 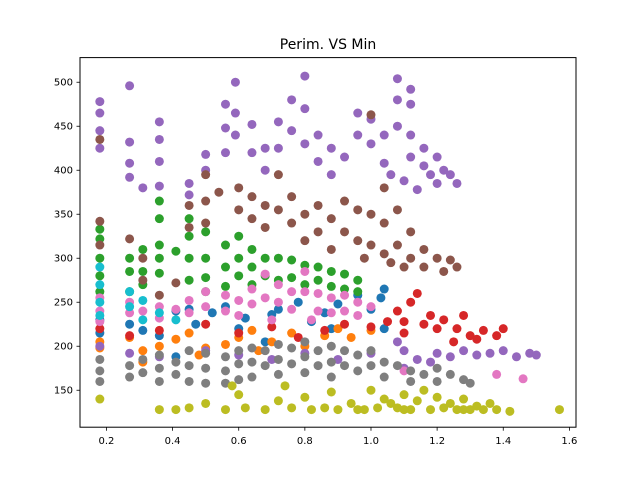 What do you see at coordinates (503, 441) in the screenshot?
I see `x-tick-label: 1.4` at bounding box center [503, 441].